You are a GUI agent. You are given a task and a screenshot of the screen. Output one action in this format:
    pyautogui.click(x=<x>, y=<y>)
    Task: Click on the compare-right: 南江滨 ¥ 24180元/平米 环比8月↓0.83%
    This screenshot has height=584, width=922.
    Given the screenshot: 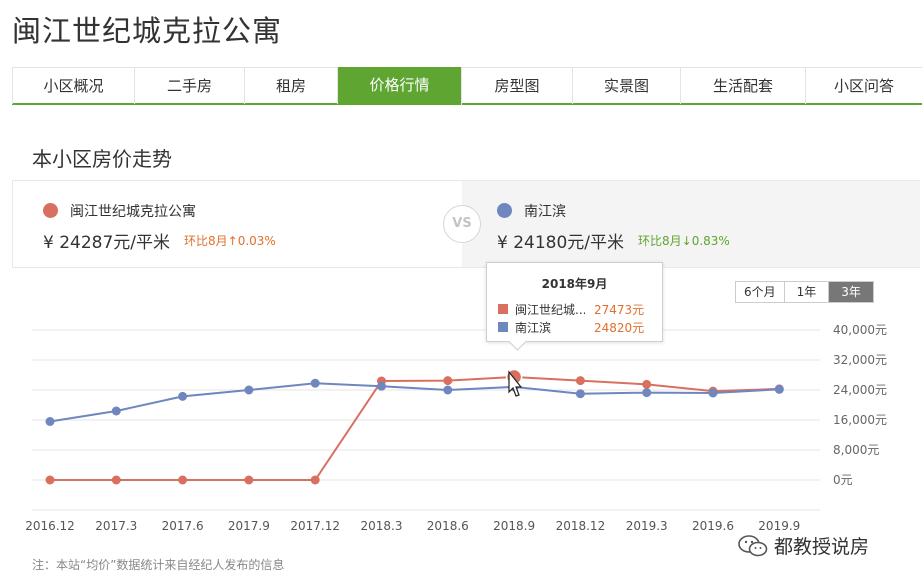 What is the action you would take?
    pyautogui.click(x=691, y=224)
    